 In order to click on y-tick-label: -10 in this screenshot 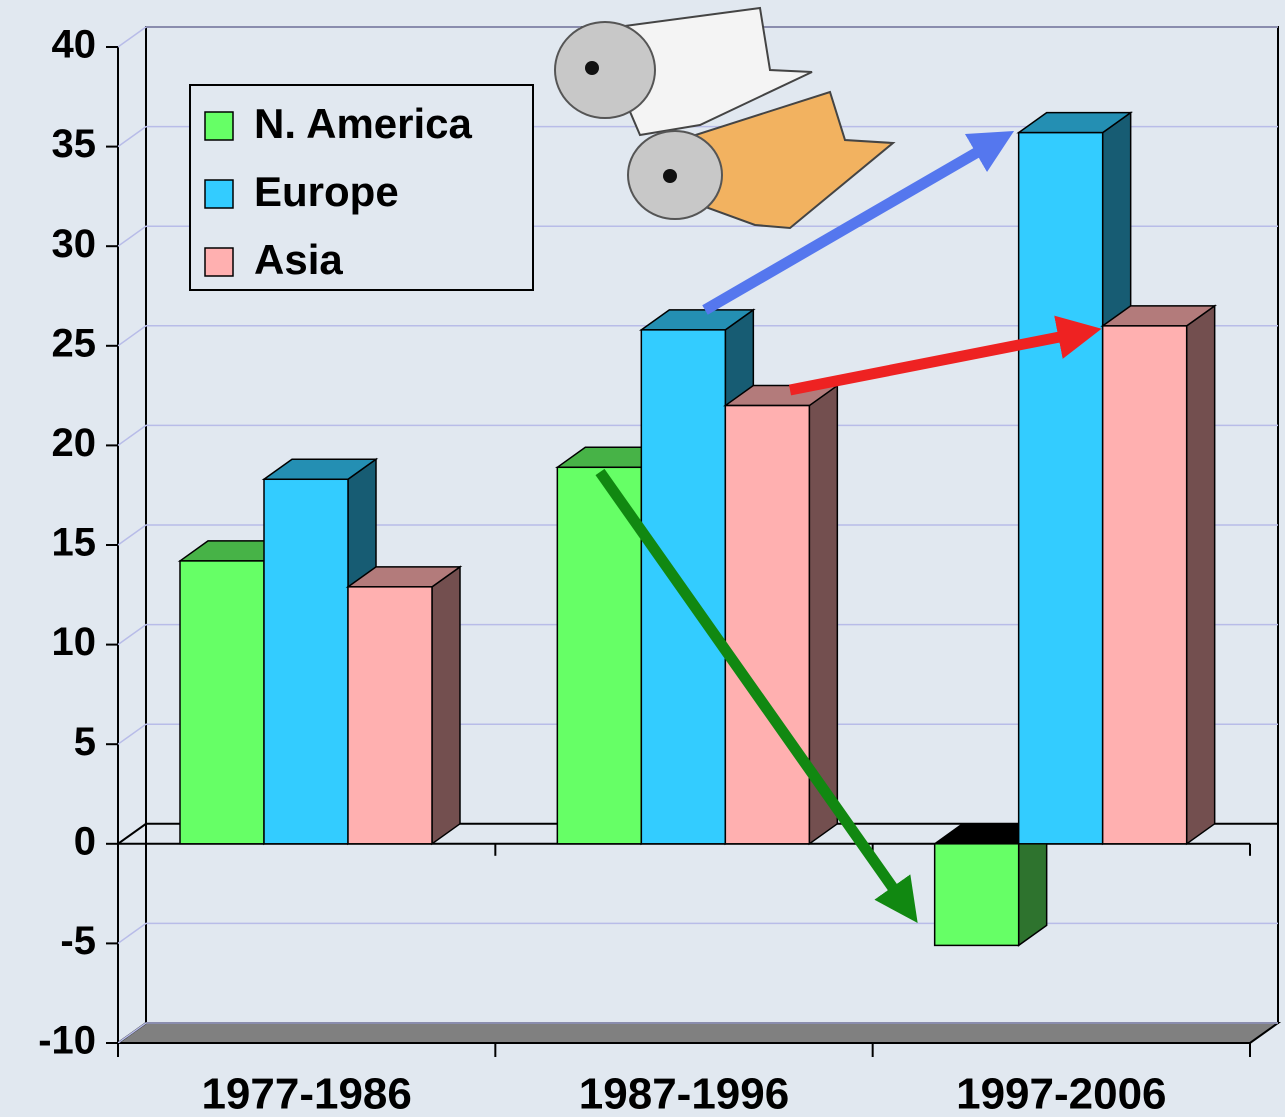, I will do `click(67, 1041)`.